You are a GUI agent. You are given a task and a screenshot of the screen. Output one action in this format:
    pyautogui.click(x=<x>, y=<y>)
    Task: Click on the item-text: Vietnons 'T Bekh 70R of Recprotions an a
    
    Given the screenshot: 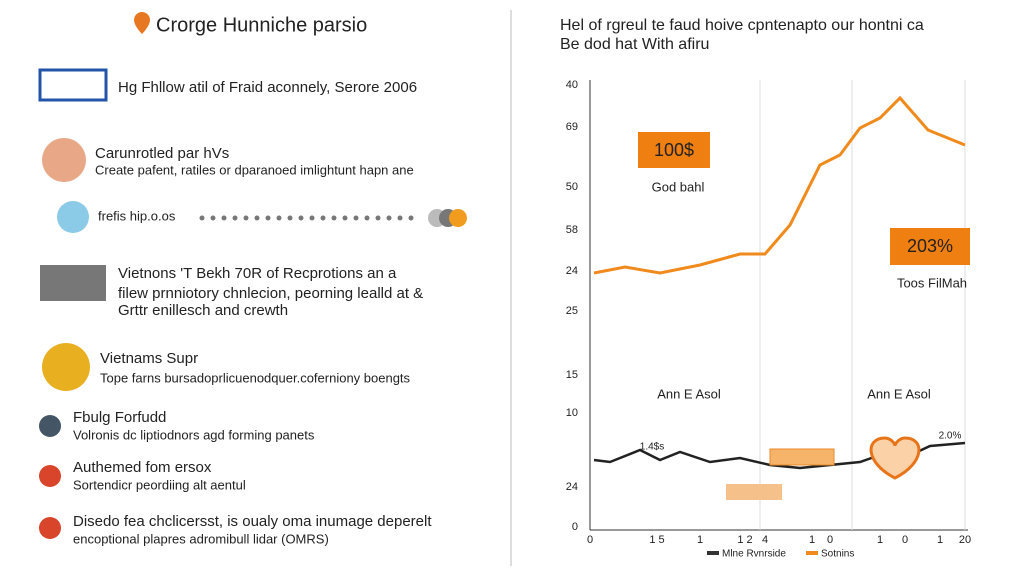 What is the action you would take?
    pyautogui.click(x=257, y=273)
    